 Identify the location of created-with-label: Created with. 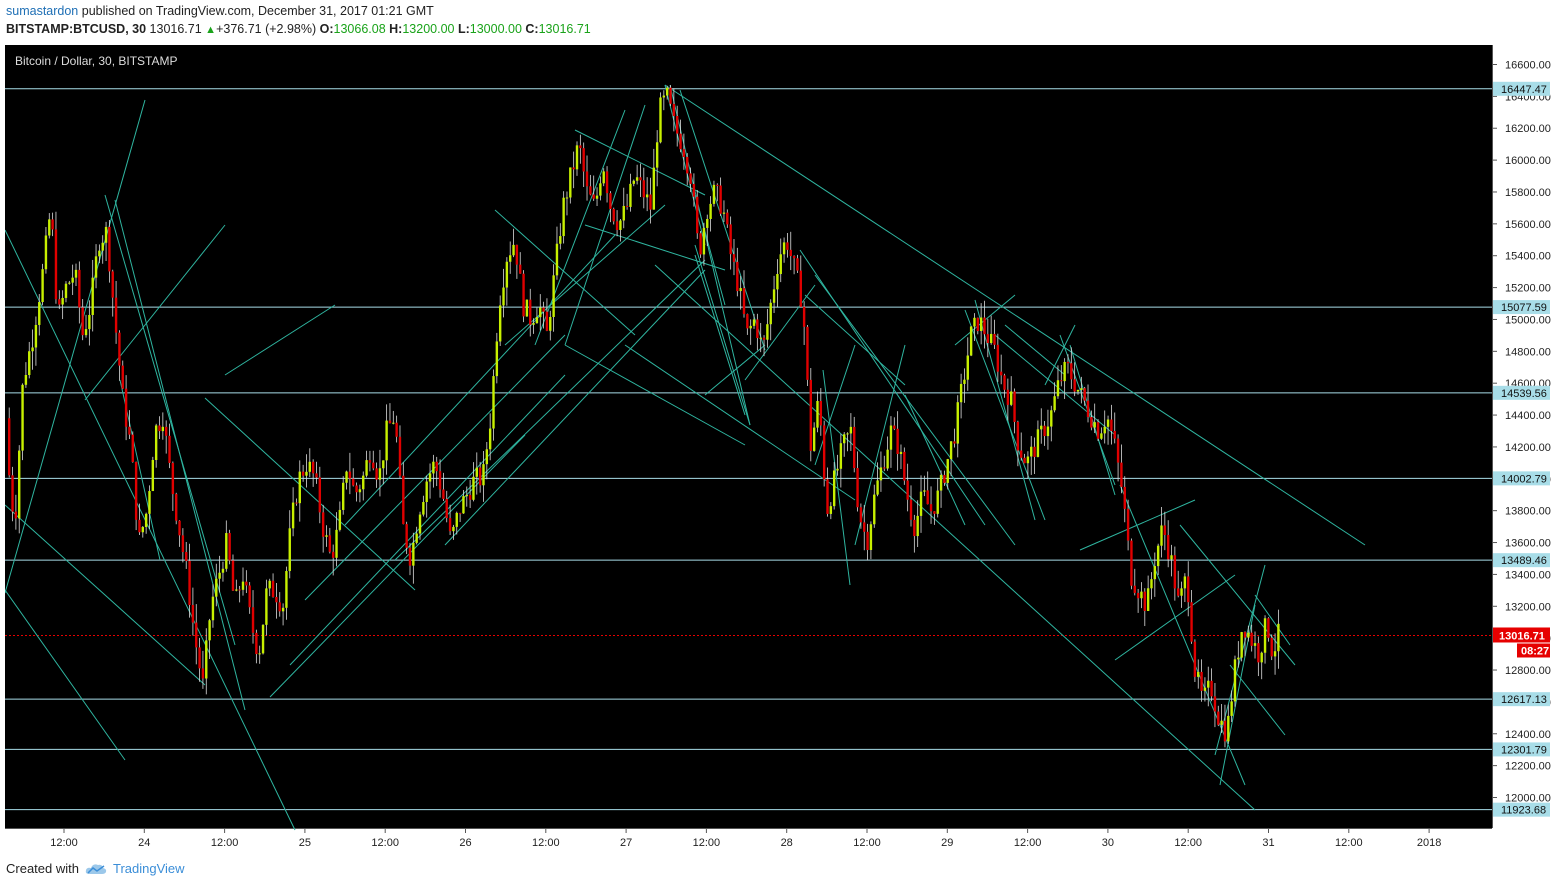
(42, 868).